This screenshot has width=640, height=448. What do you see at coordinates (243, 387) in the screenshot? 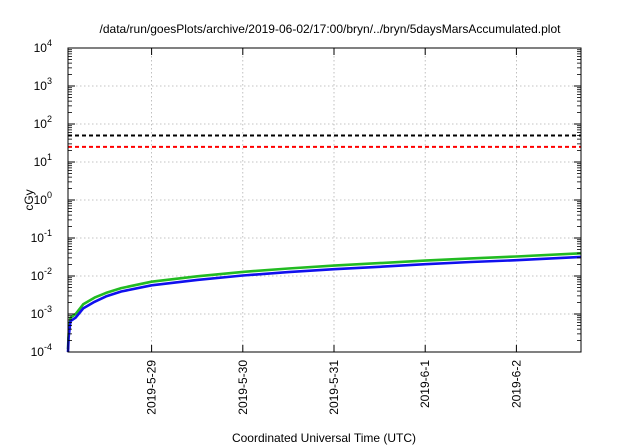
I see `x-tick-label: 2019-5-30` at bounding box center [243, 387].